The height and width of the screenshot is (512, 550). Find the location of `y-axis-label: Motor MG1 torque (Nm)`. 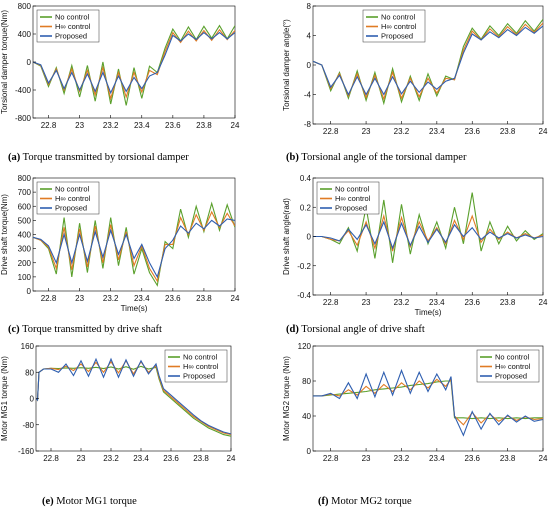

y-axis-label: Motor MG1 torque (Nm) is located at coordinates (4, 398).